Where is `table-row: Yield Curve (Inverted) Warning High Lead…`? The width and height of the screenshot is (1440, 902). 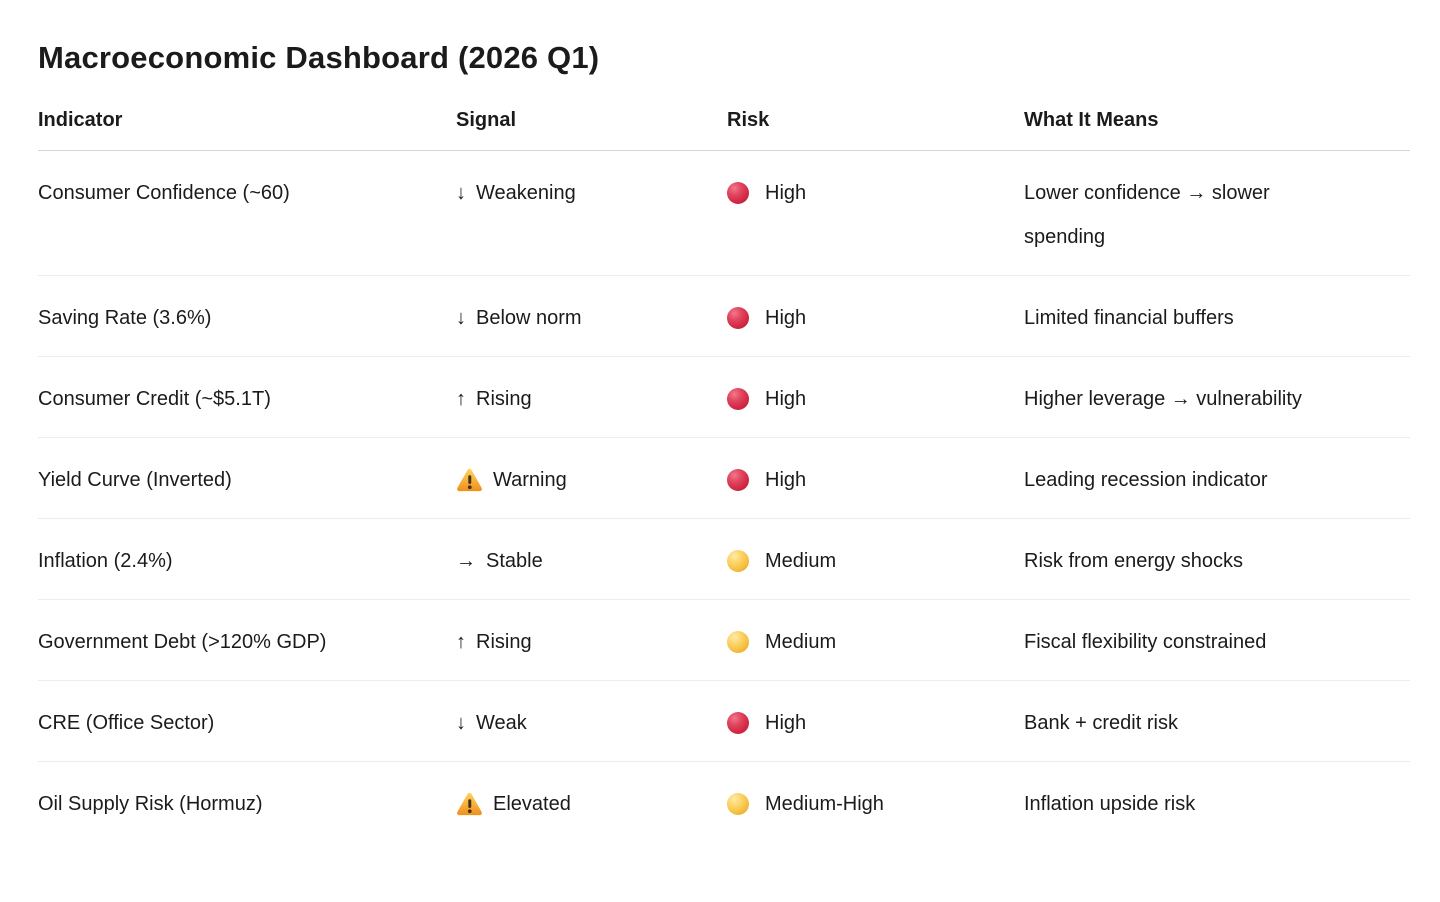
table-row: Yield Curve (Inverted) Warning High Lead… is located at coordinates (724, 478).